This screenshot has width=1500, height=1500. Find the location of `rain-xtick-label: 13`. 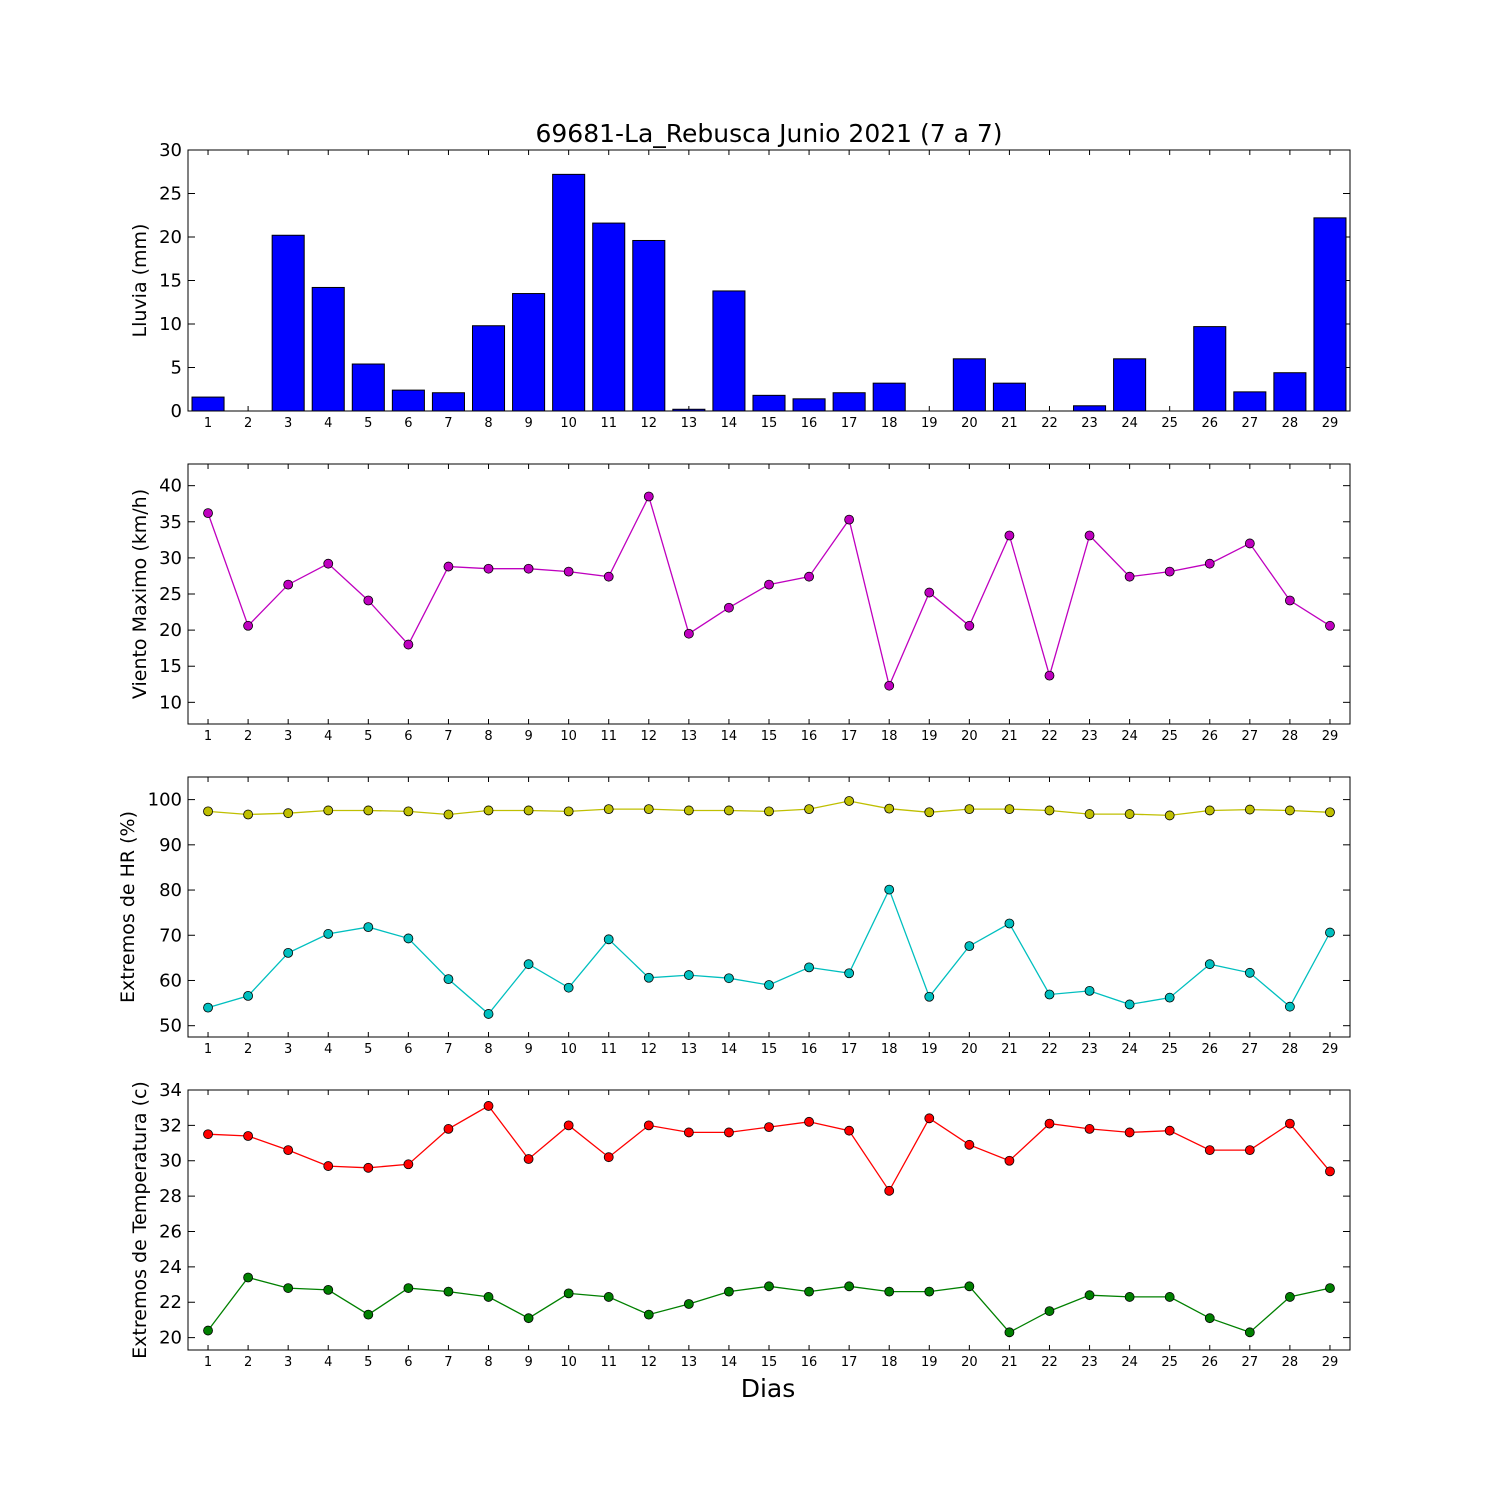

rain-xtick-label: 13 is located at coordinates (689, 423).